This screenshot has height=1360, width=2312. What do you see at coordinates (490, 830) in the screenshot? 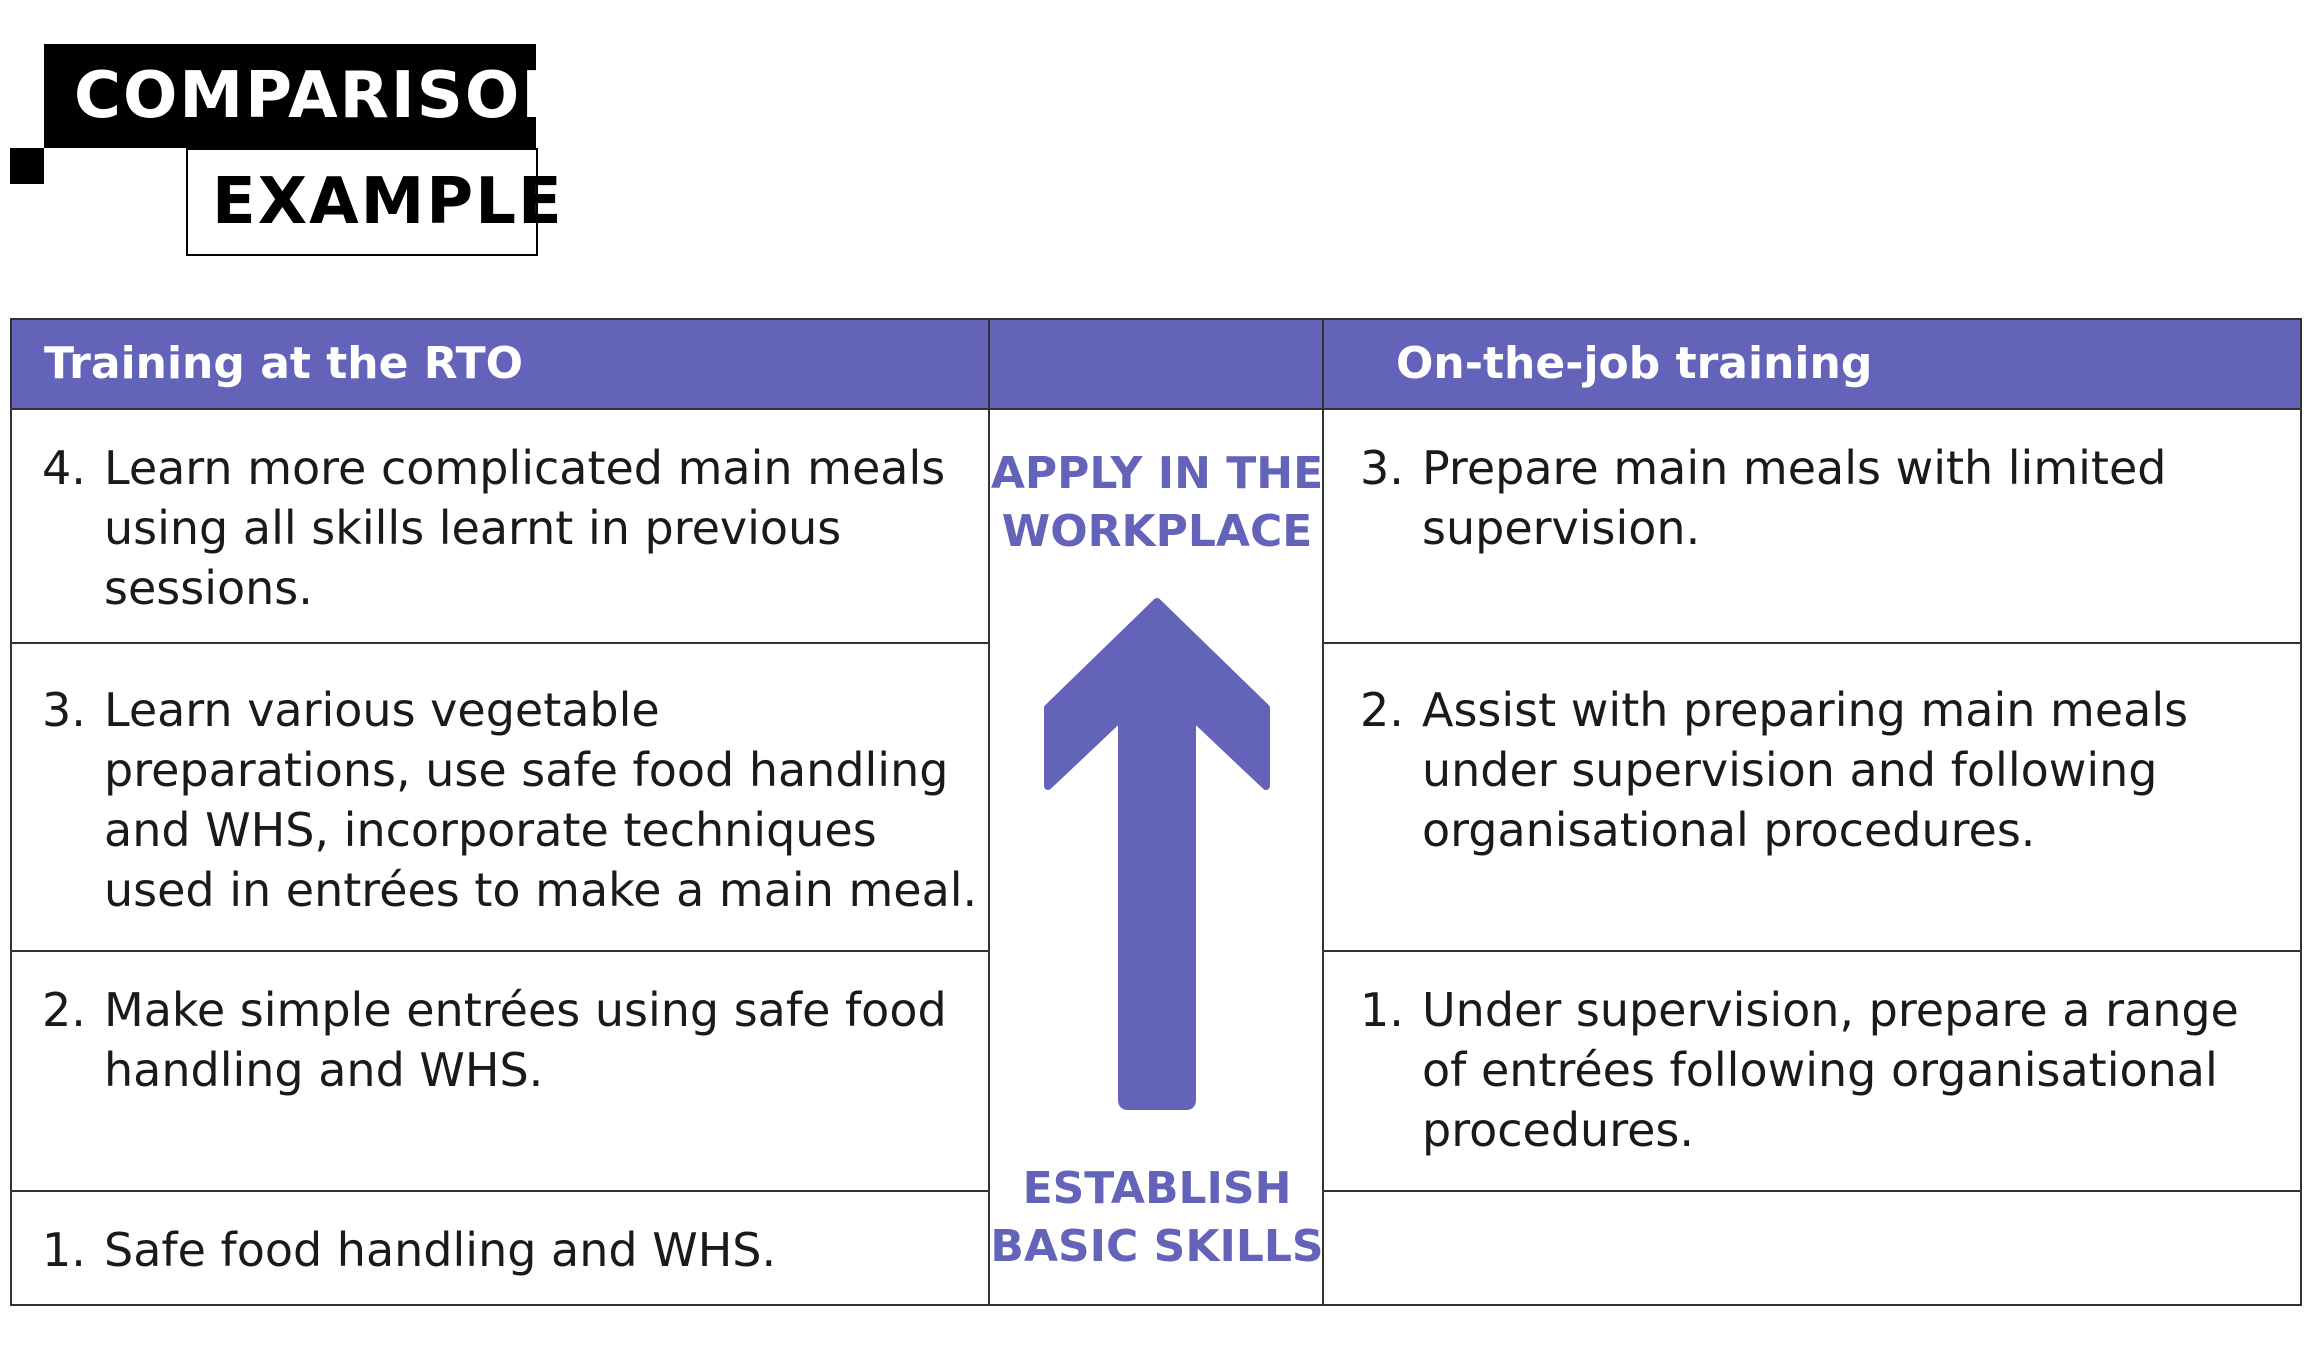
I see `row-text-line: and WHS, incorporate techniques` at bounding box center [490, 830].